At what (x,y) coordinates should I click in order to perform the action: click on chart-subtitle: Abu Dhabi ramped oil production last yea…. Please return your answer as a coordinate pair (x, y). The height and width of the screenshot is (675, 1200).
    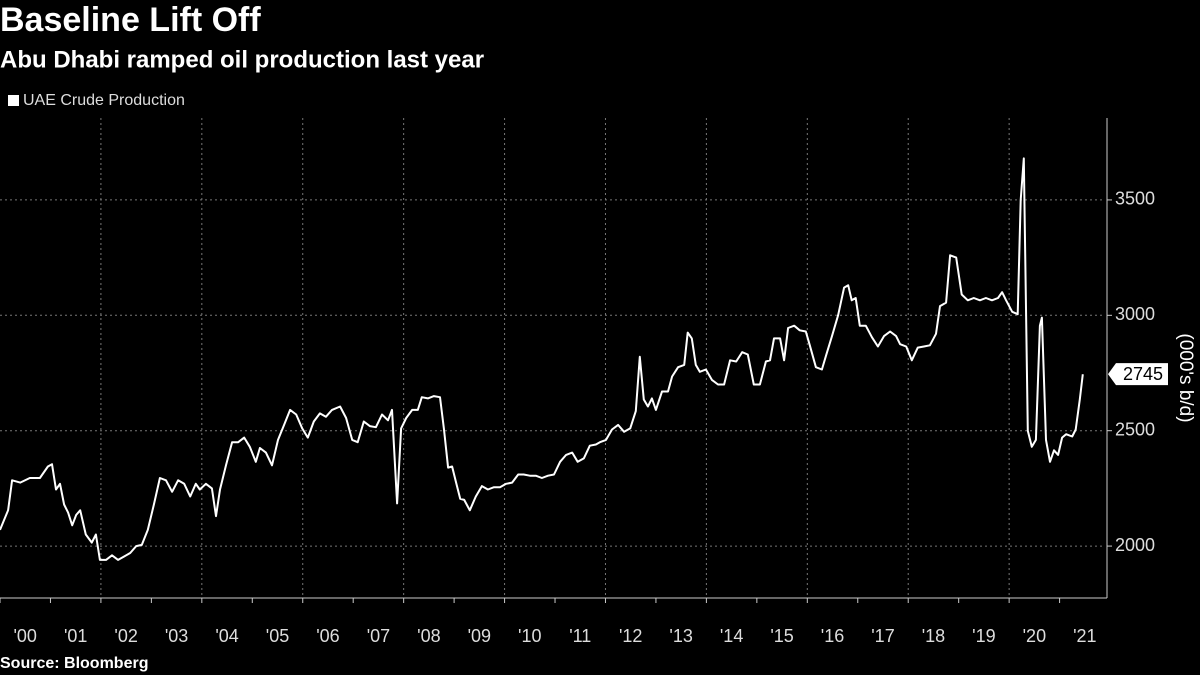
    Looking at the image, I should click on (242, 59).